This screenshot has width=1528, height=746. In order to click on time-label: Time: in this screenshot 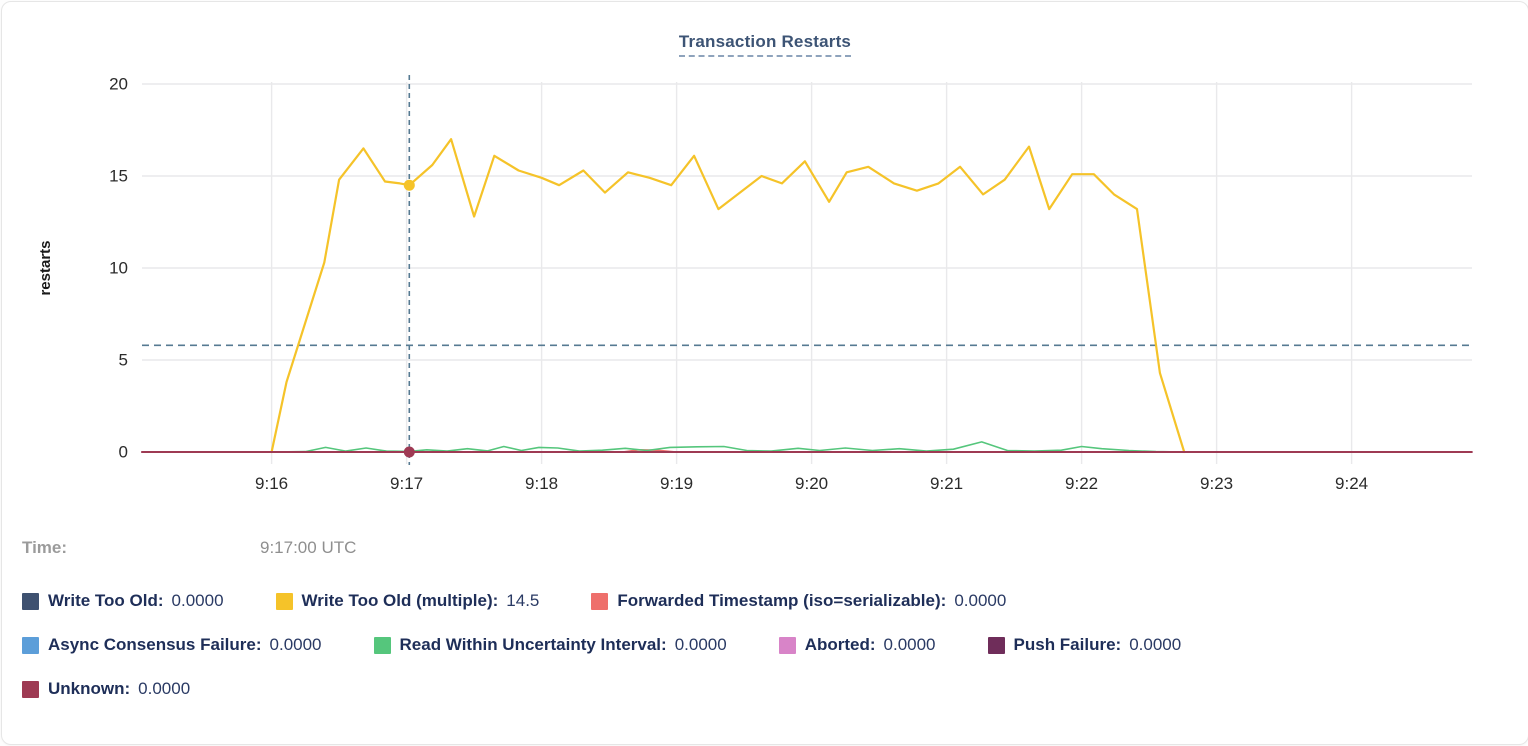, I will do `click(45, 547)`.